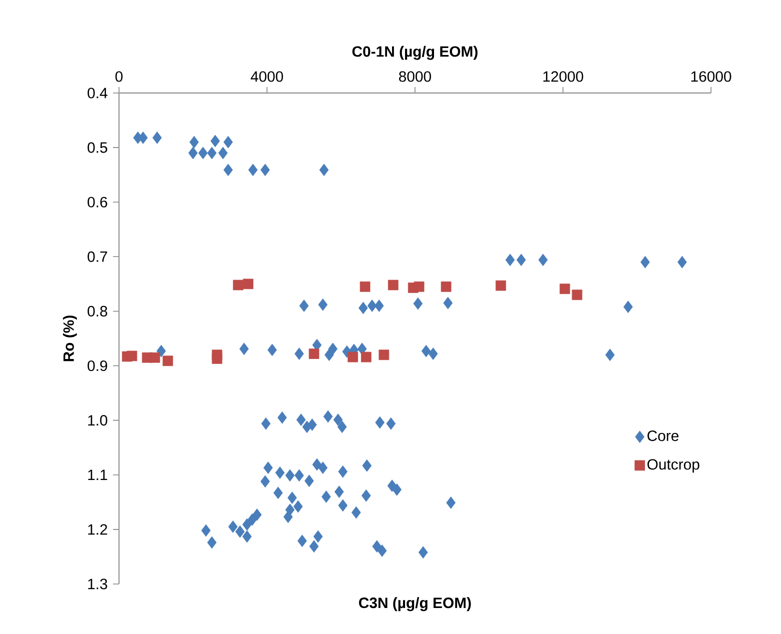 The width and height of the screenshot is (781, 634). What do you see at coordinates (267, 76) in the screenshot?
I see `x-tick-label: 4000` at bounding box center [267, 76].